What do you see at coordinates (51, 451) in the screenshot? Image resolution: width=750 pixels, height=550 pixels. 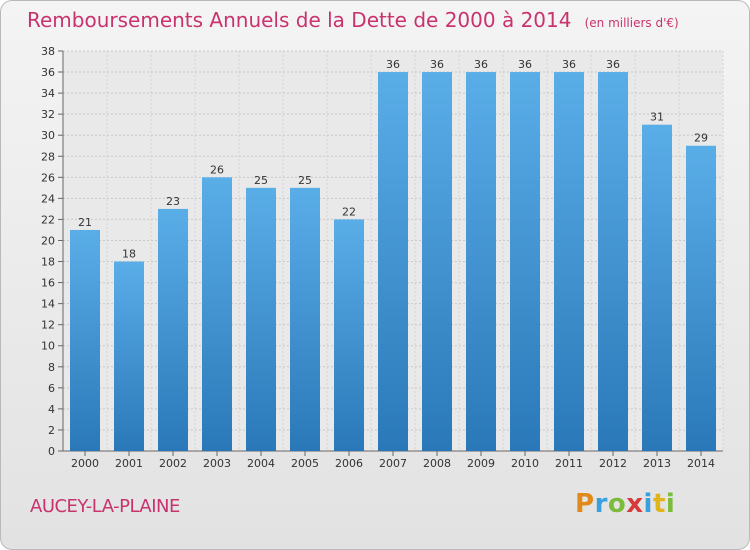 I see `y-tick-label: 0` at bounding box center [51, 451].